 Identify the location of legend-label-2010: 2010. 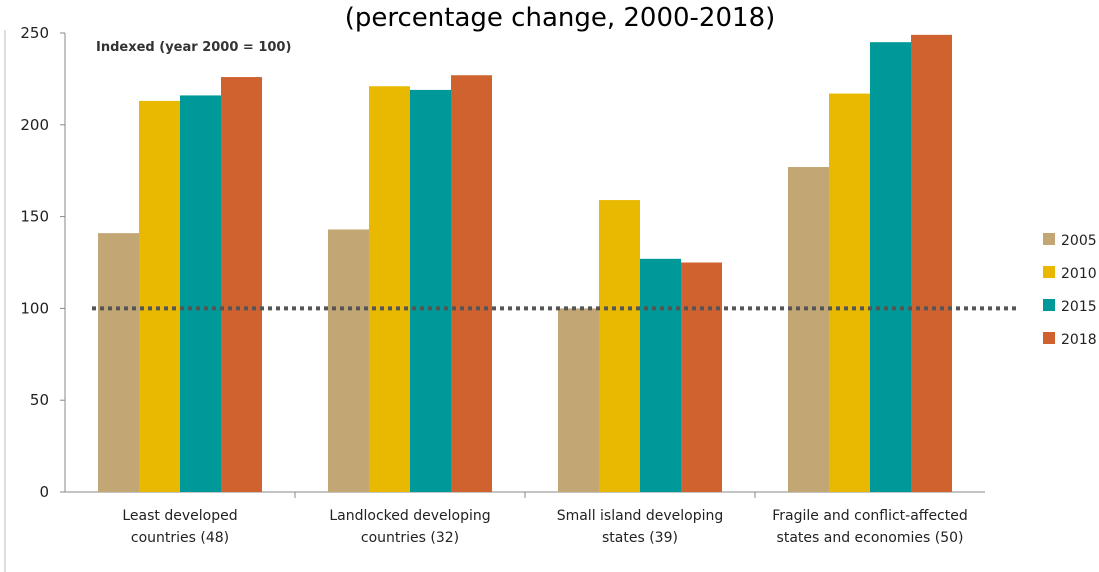
(1079, 274).